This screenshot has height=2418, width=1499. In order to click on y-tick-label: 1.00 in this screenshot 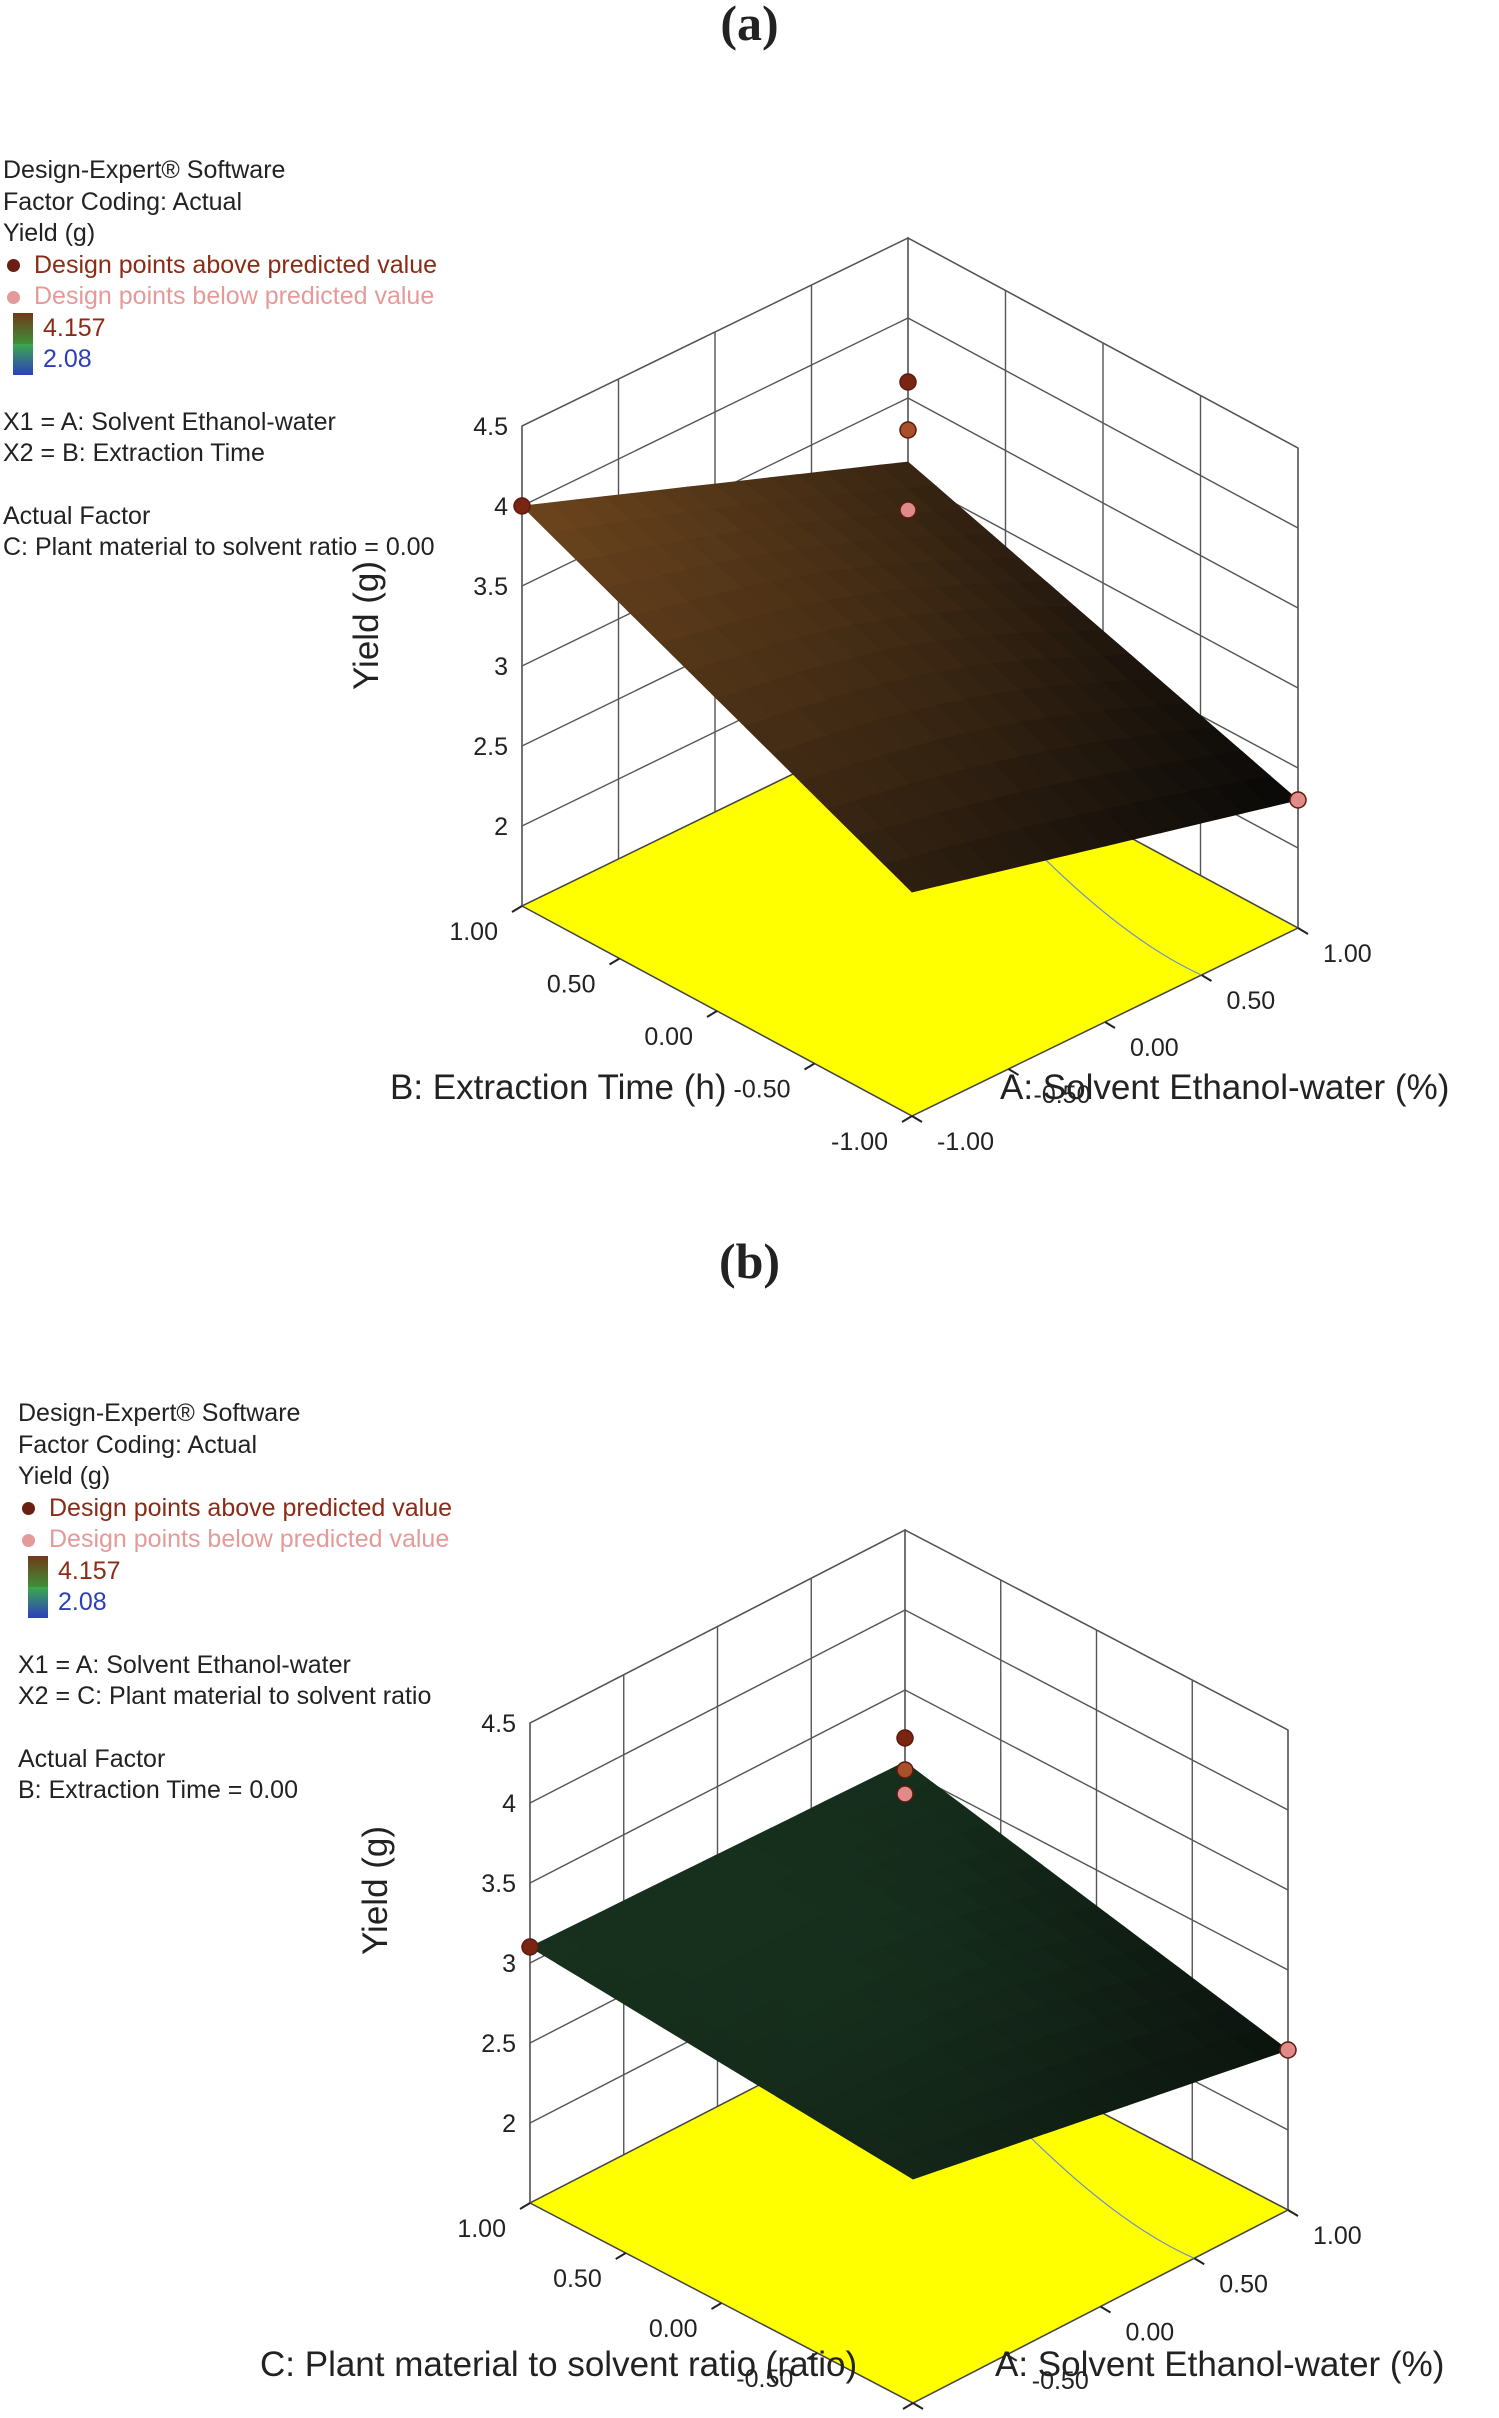, I will do `click(481, 2229)`.